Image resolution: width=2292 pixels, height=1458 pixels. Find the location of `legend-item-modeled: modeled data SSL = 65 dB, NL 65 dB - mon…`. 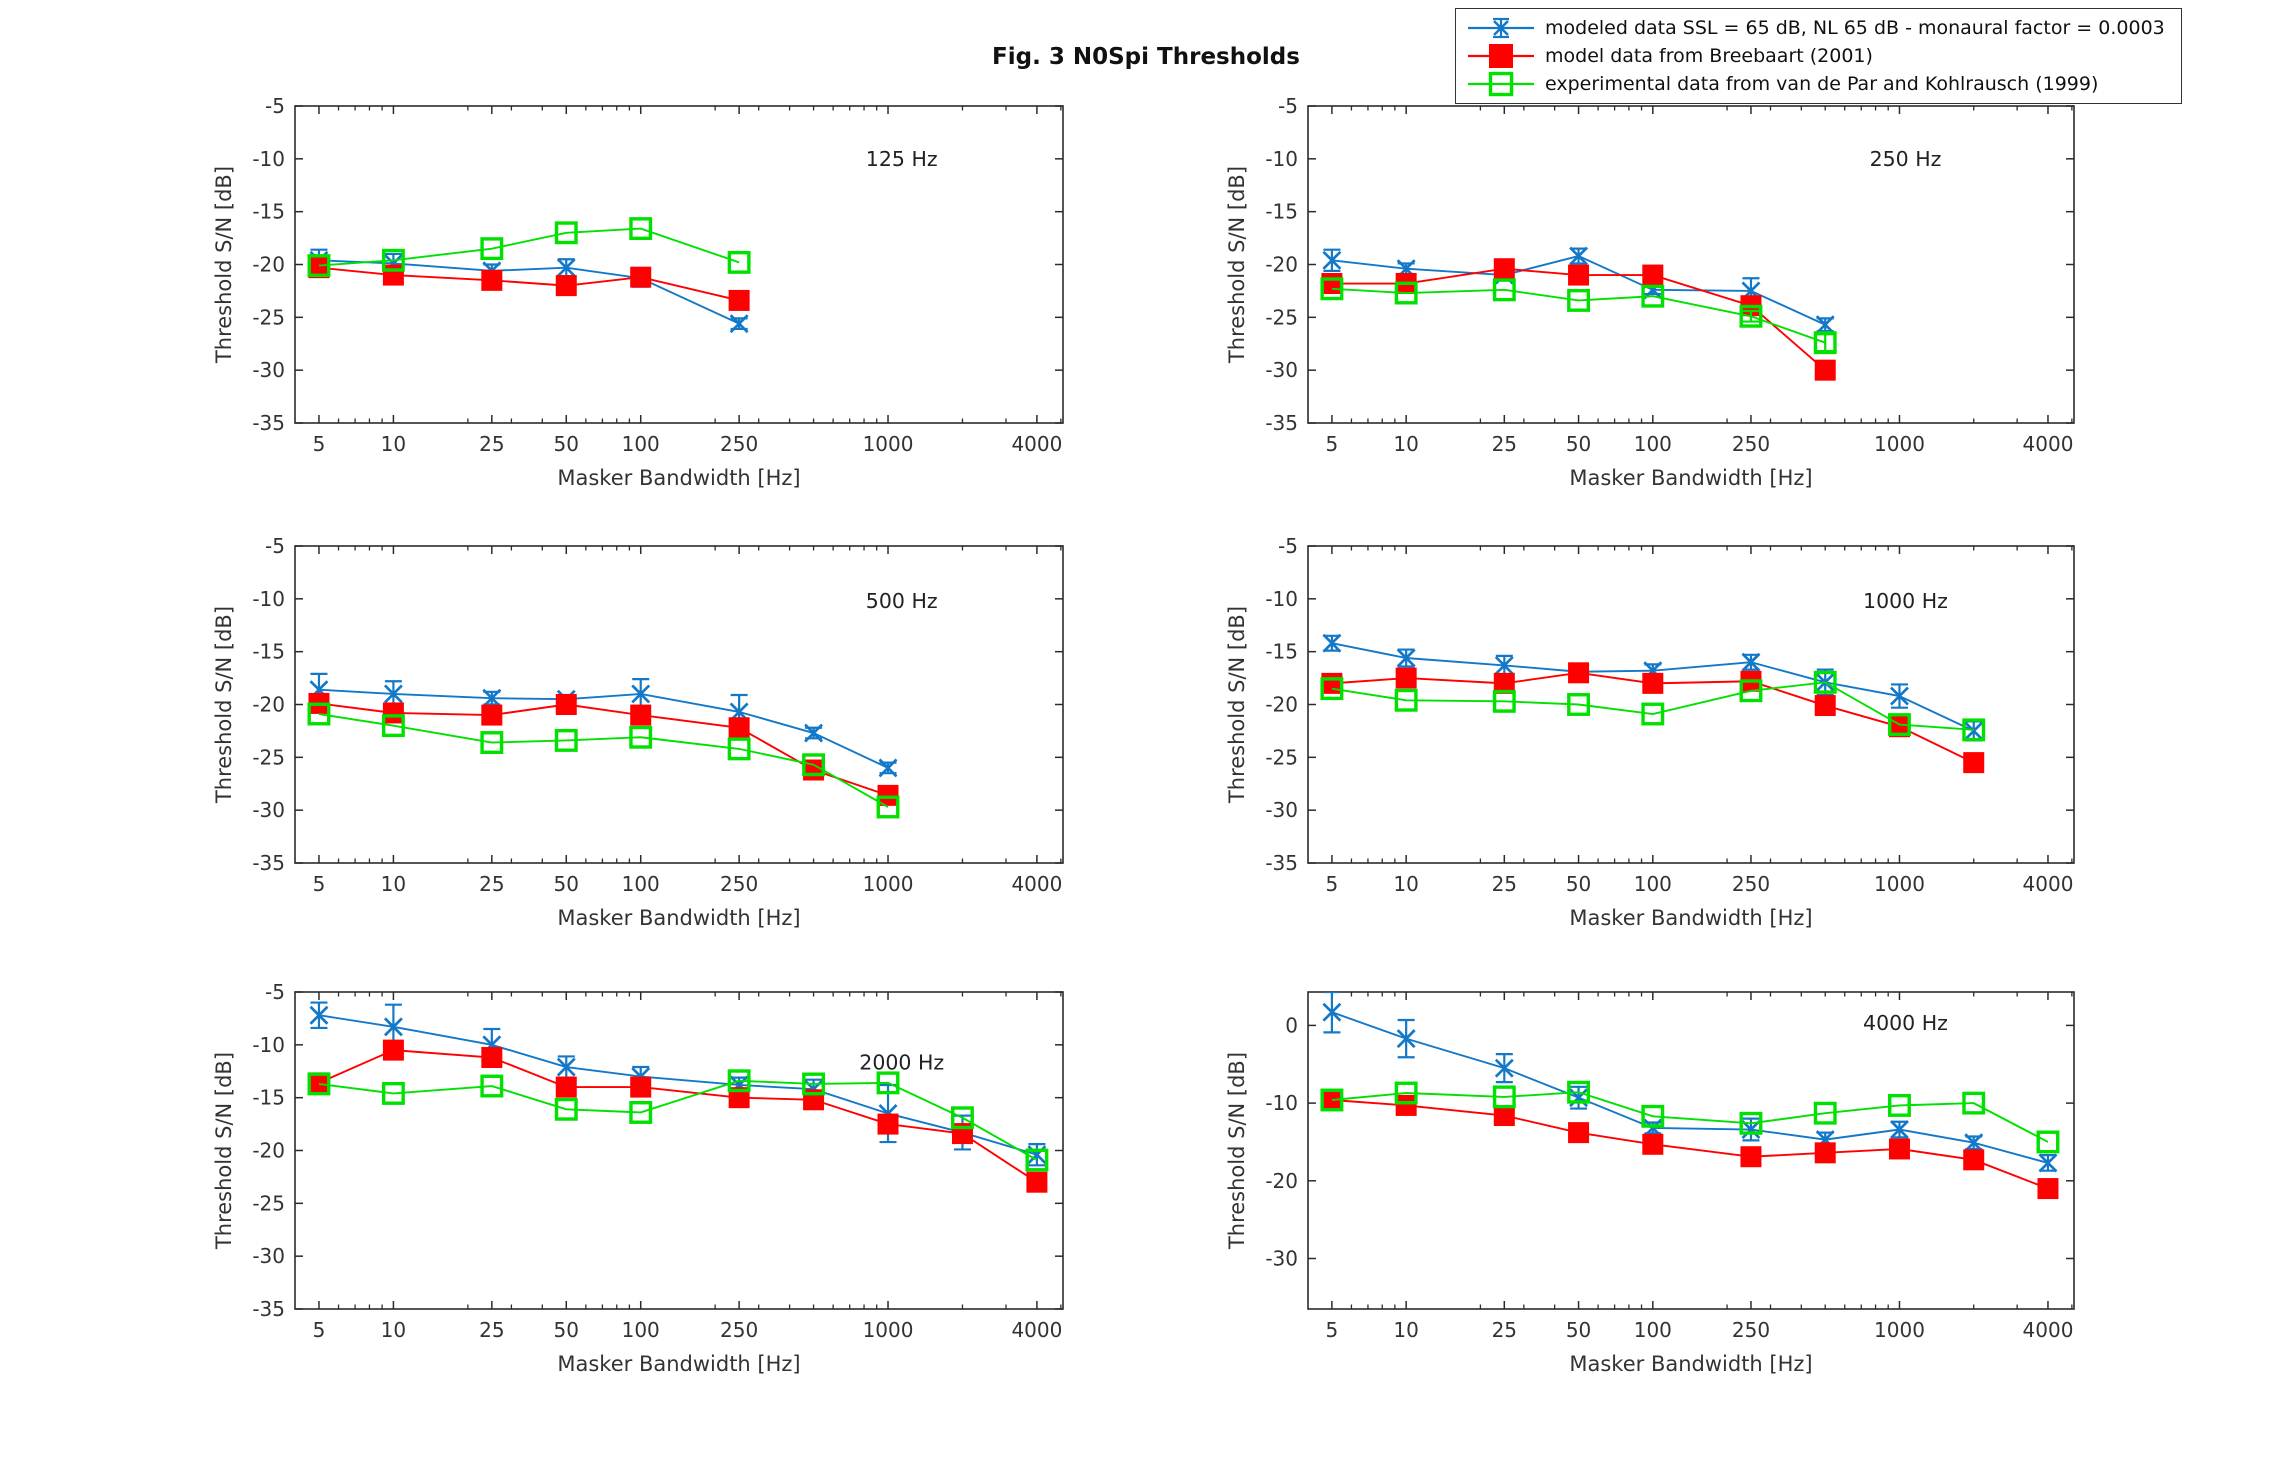

legend-item-modeled: modeled data SSL = 65 dB, NL 65 dB - mon… is located at coordinates (1815, 28).